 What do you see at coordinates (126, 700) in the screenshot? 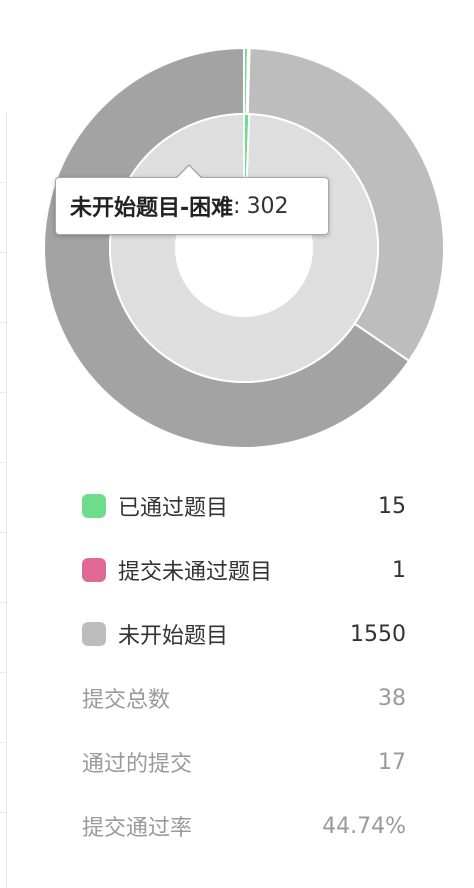
I see `stat-label: 提交总数` at bounding box center [126, 700].